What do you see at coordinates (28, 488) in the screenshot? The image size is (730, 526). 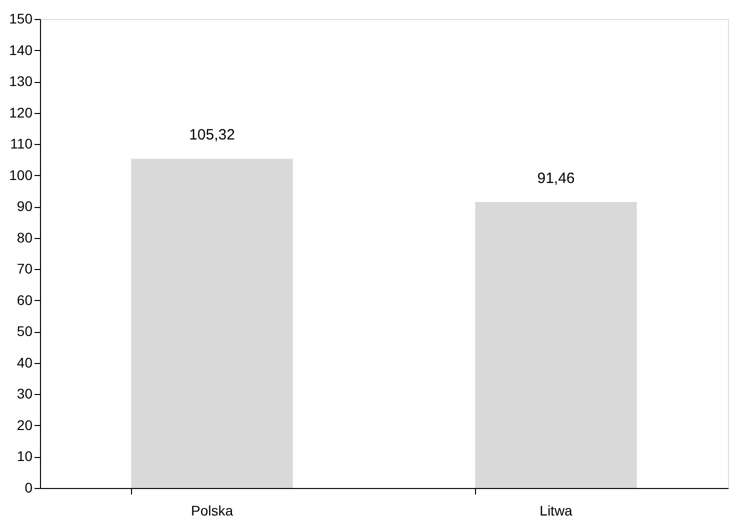 I see `y-tick-label: 0` at bounding box center [28, 488].